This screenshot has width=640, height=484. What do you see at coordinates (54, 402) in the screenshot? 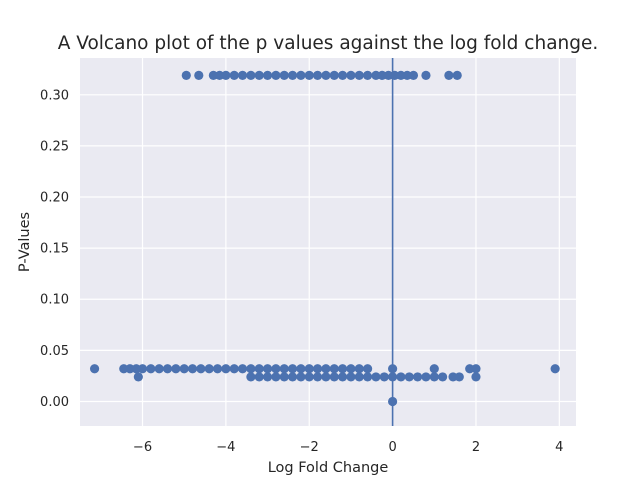
I see `y-tick-label: 0.00` at bounding box center [54, 402].